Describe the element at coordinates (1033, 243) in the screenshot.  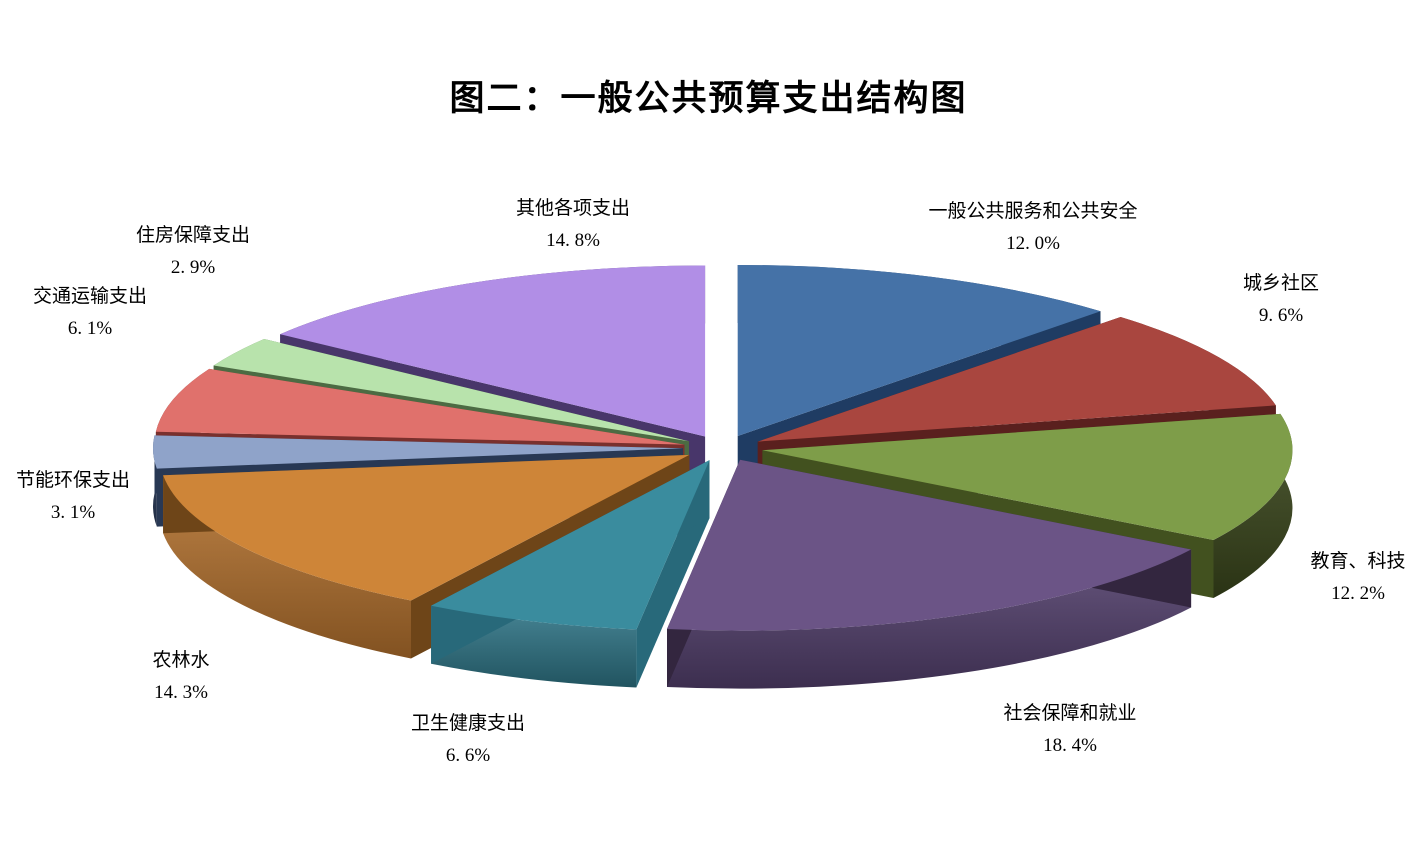
I see `slice-label-1-percent: 12. 0%` at that location.